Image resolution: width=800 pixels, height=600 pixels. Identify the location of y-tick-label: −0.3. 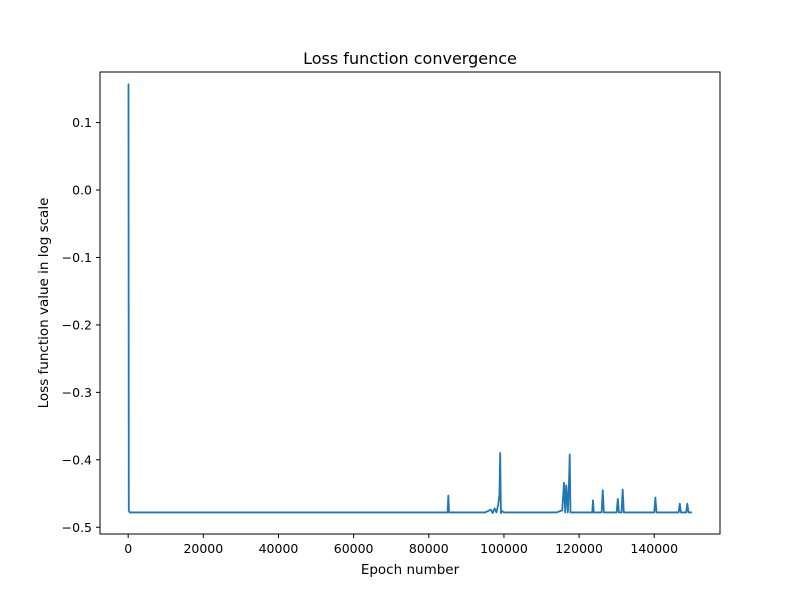
(77, 392).